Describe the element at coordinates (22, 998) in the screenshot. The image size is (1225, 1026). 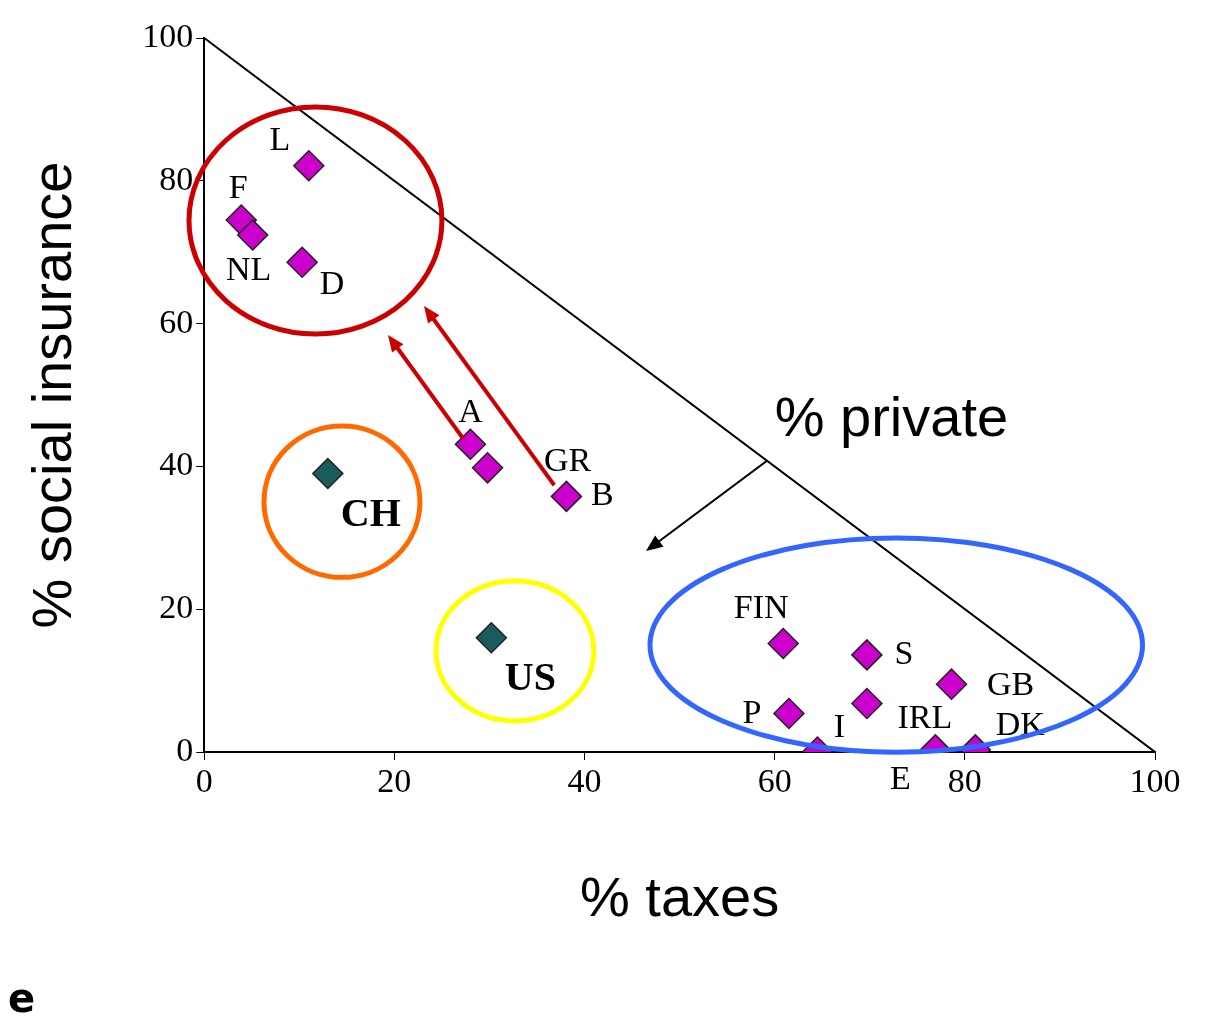
I see `text: e` at that location.